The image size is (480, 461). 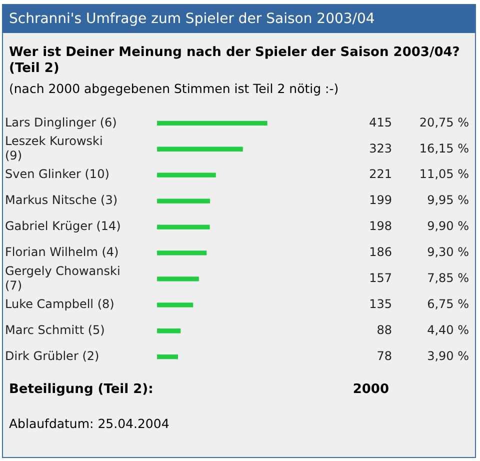 What do you see at coordinates (54, 148) in the screenshot?
I see `y-tick-label: Leszek Kurowski (9)` at bounding box center [54, 148].